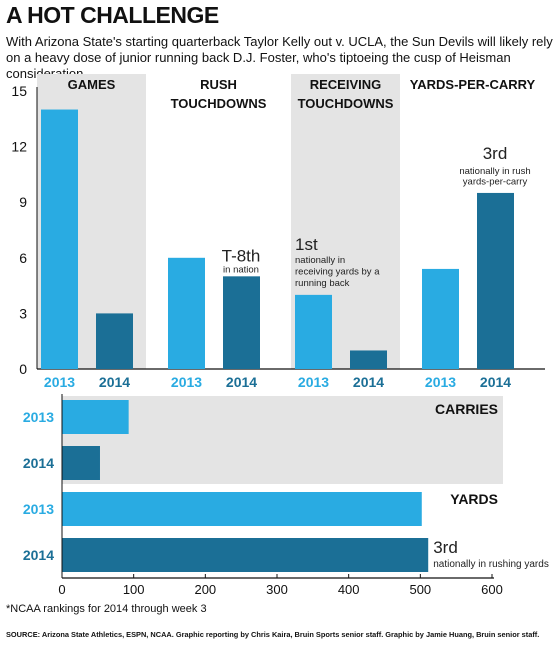  Describe the element at coordinates (23, 258) in the screenshot. I see `y-tick-label: 6` at that location.